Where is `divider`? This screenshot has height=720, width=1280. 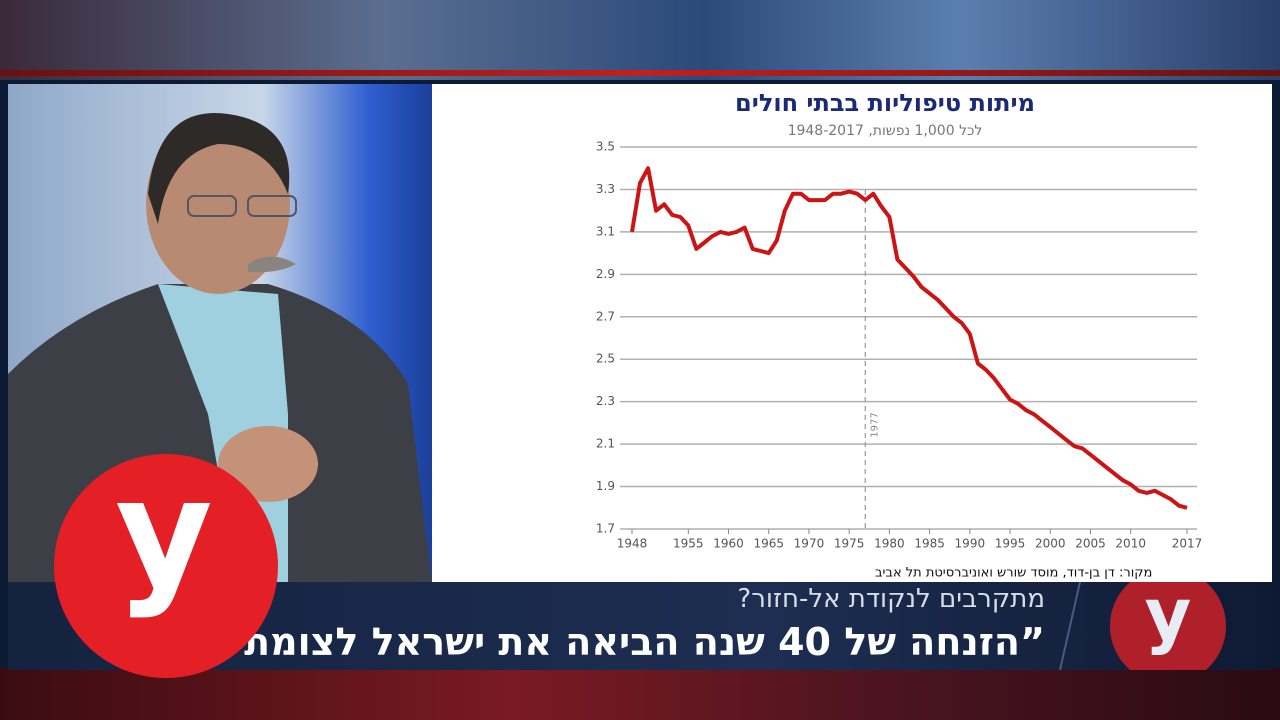
divider is located at coordinates (1070, 626).